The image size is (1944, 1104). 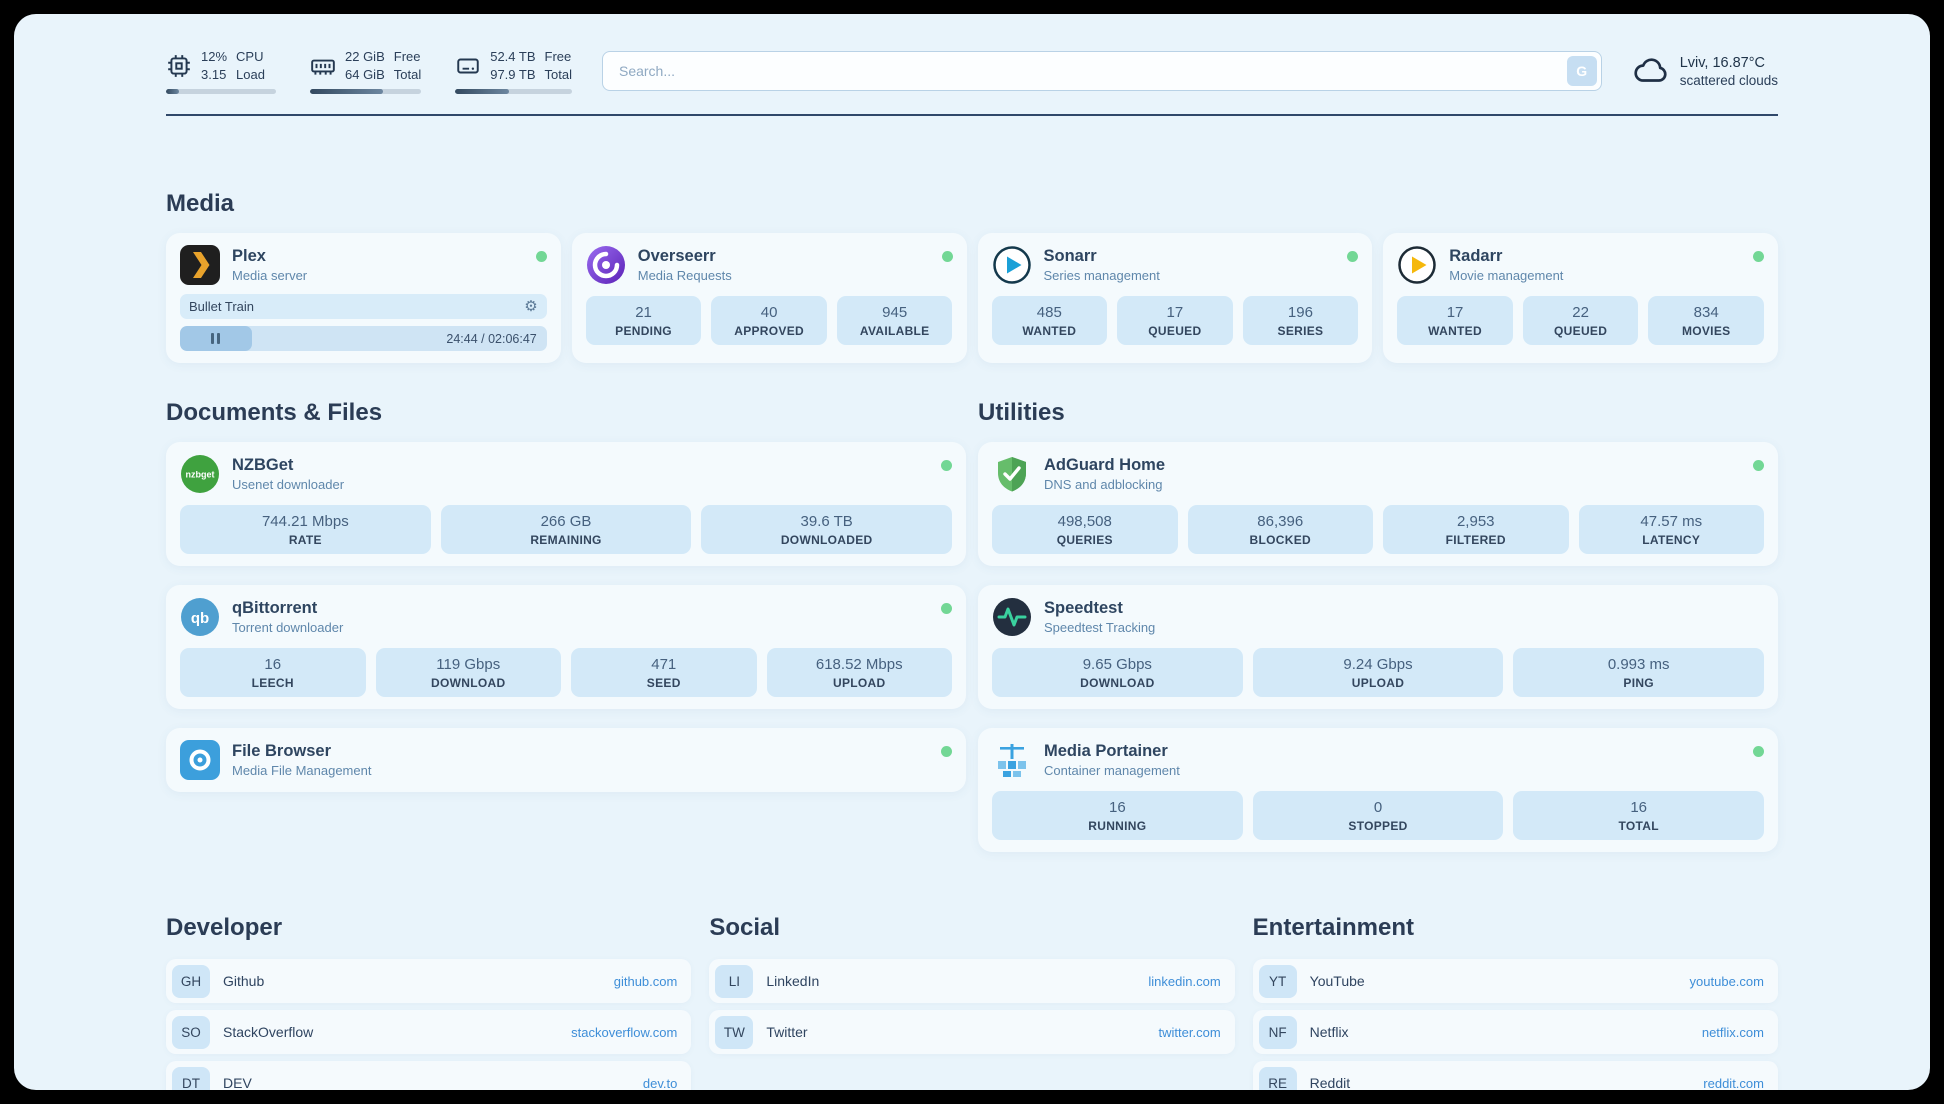 What do you see at coordinates (363, 307) in the screenshot?
I see `now-playing-bar: Bullet Train ⚙` at bounding box center [363, 307].